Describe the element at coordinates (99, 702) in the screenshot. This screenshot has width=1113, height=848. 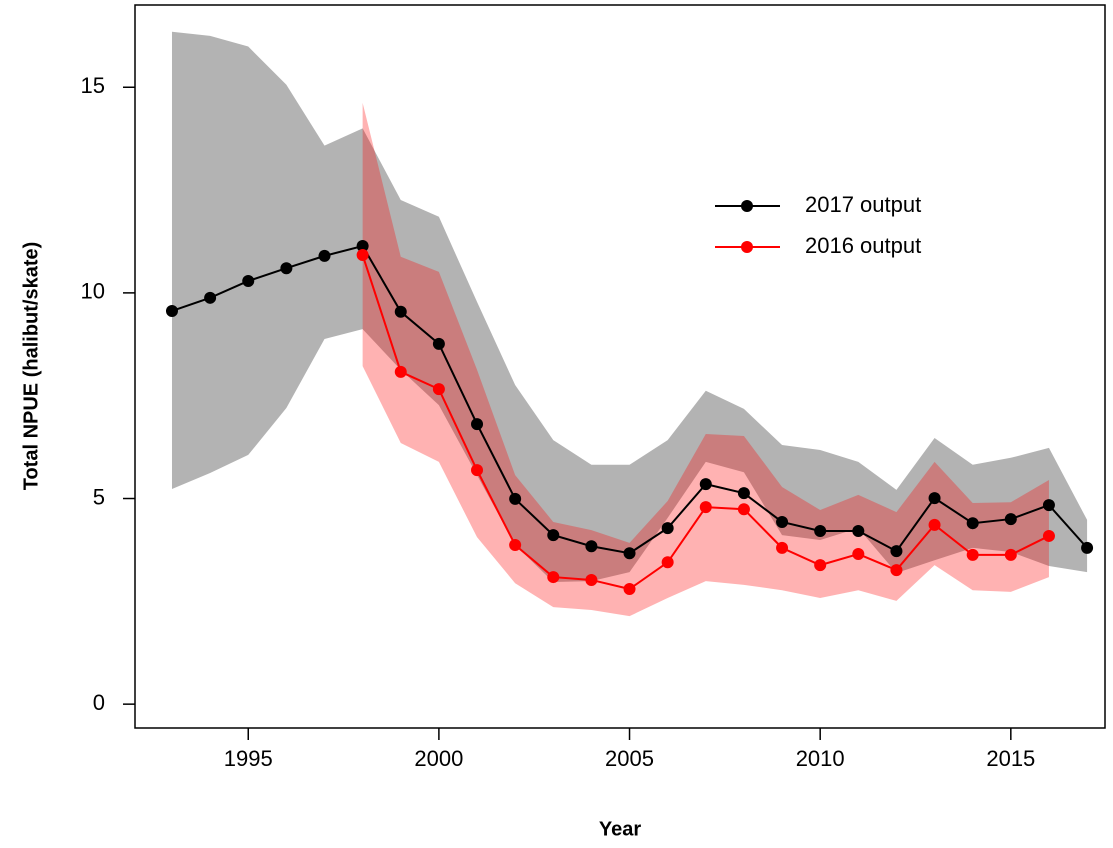
I see `y-tick-label: 0` at that location.